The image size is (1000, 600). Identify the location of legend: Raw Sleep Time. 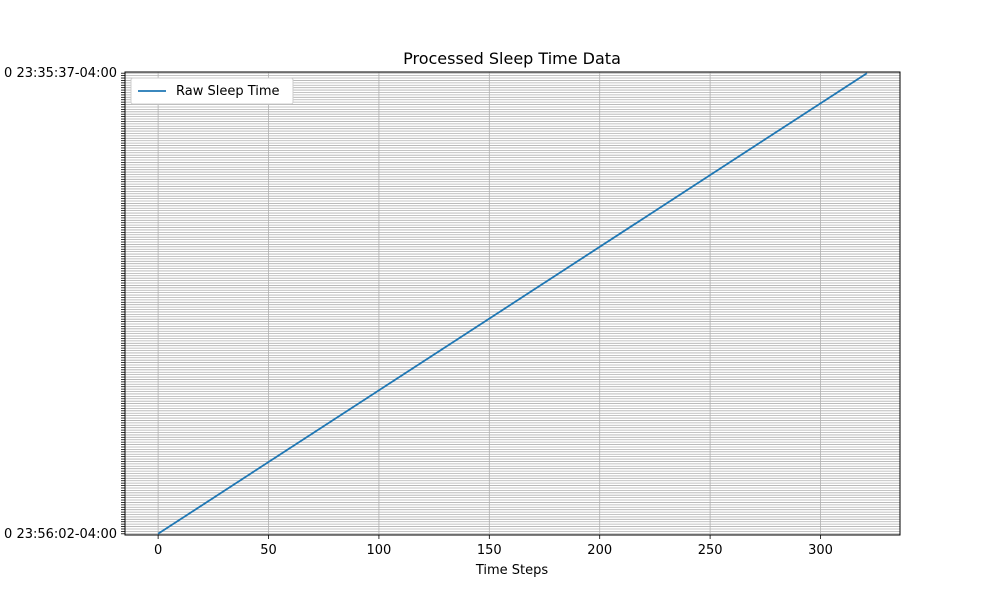
(212, 91).